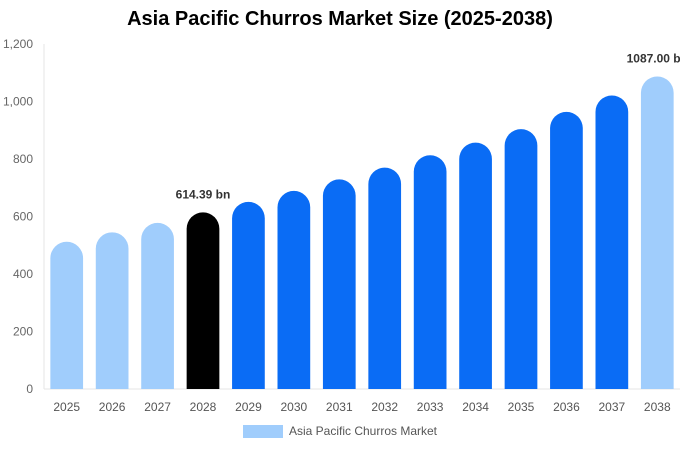  I want to click on y-axis: 0 200 400 600 800 1,000 1,200, so click(24, 216).